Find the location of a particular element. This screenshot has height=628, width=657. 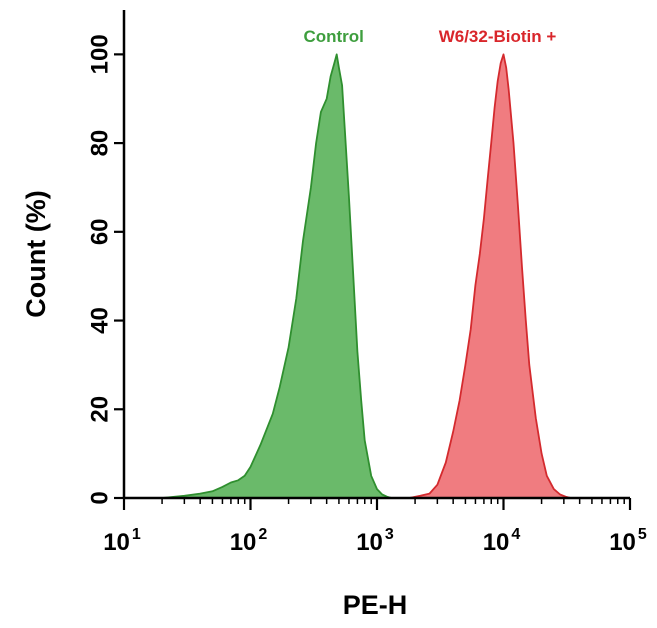

x-tick-label: 10 2 is located at coordinates (249, 541).